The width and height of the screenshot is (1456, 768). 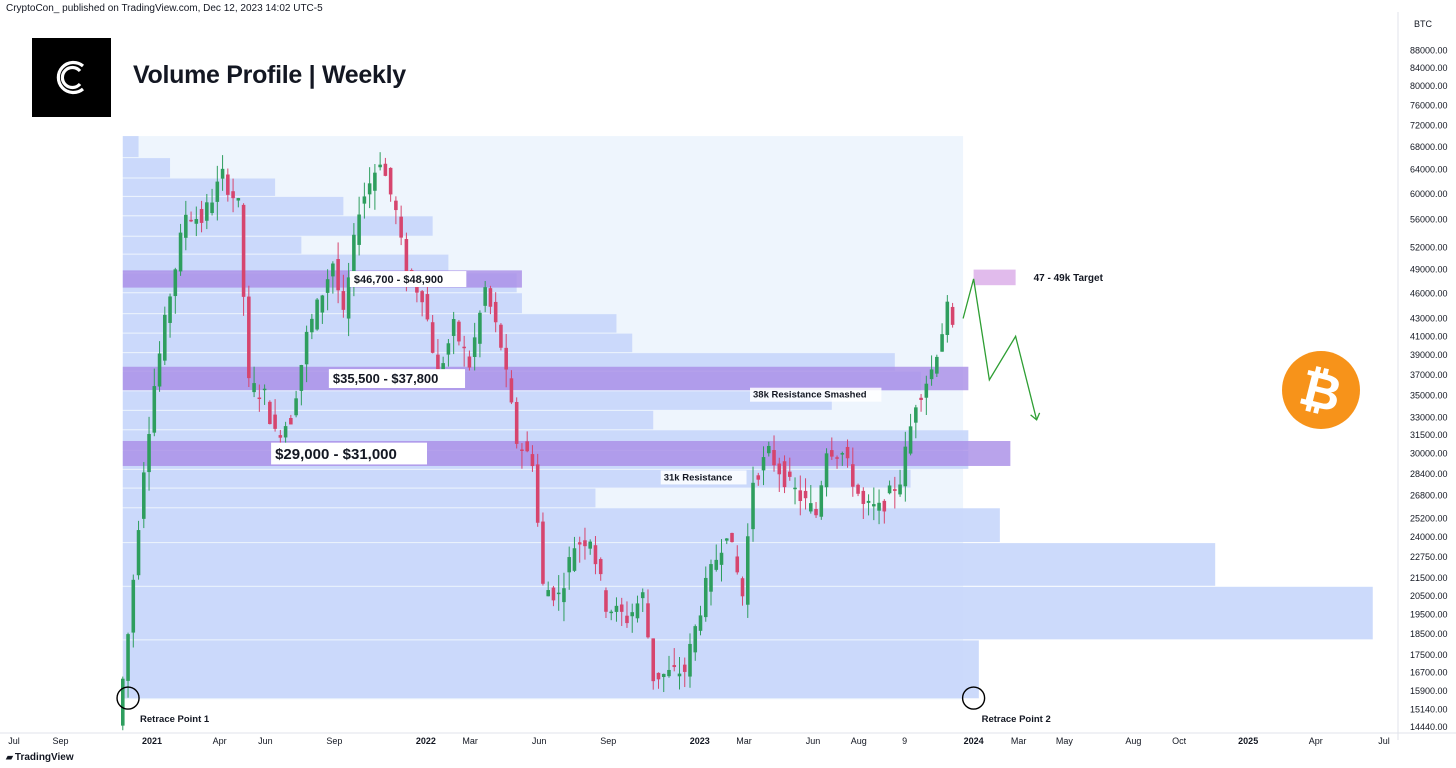 I want to click on y-tick-label: 35000.00, so click(x=1429, y=396).